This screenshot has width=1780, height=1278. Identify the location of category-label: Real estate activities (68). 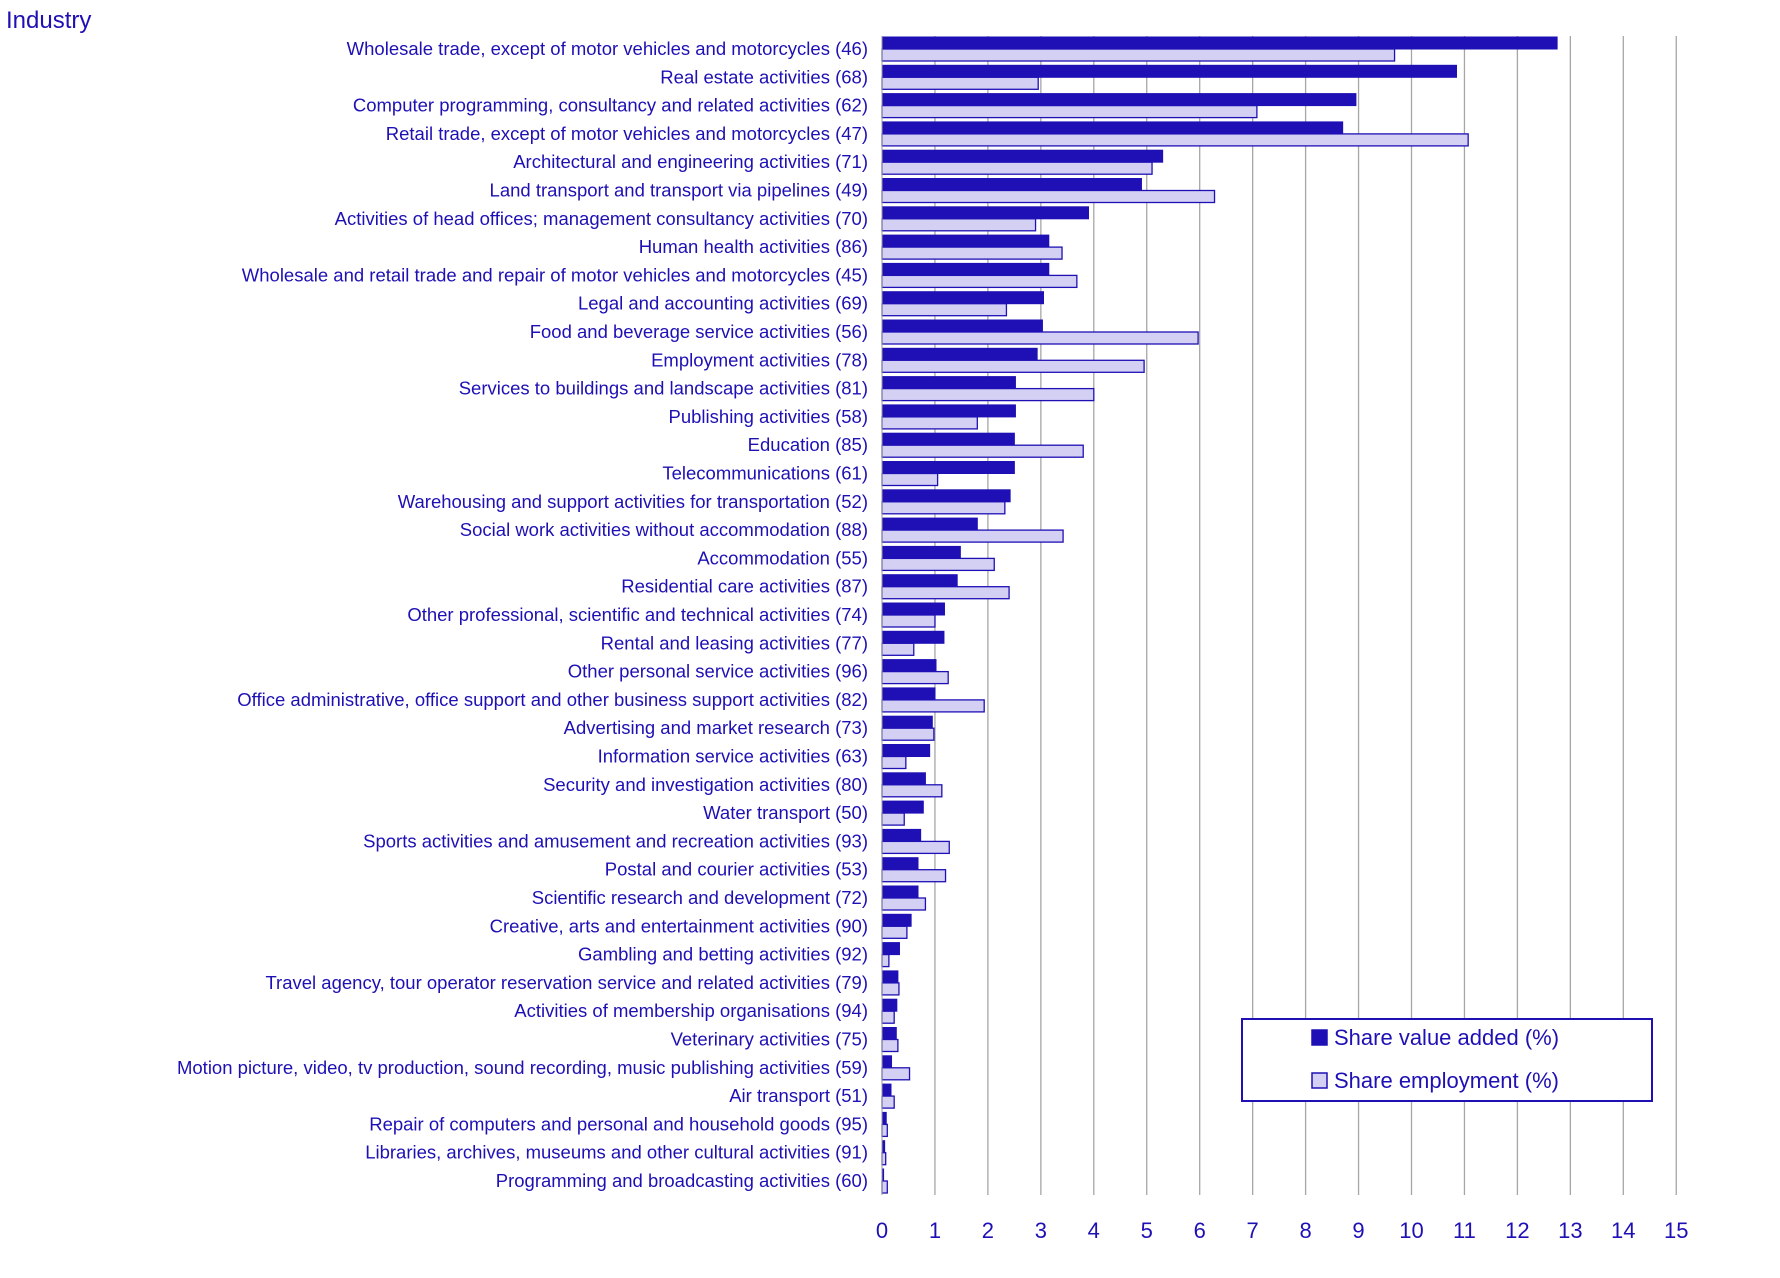
(764, 76).